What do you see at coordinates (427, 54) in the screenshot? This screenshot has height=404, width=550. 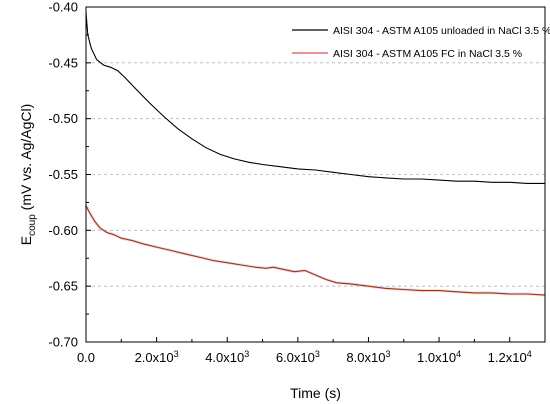 I see `legend-label-fc: AISI 304 - ASTM A105 FC in NaCl 3.5 %` at bounding box center [427, 54].